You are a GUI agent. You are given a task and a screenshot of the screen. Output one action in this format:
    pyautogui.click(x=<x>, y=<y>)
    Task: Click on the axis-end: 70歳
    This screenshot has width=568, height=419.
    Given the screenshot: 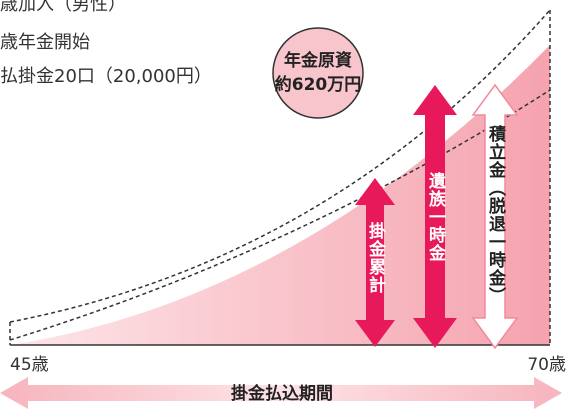 What is the action you would take?
    pyautogui.click(x=546, y=365)
    